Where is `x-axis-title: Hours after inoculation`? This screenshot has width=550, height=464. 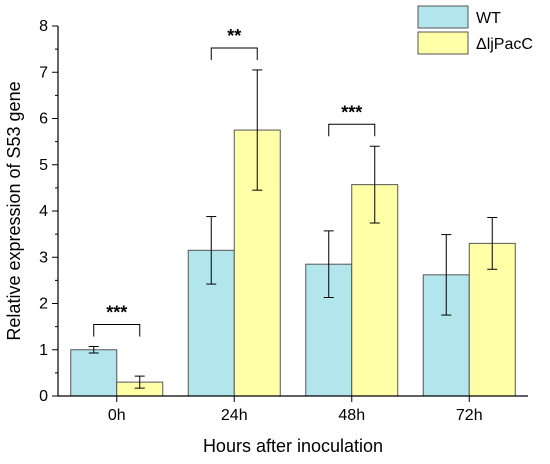 x-axis-title: Hours after inoculation is located at coordinates (293, 446).